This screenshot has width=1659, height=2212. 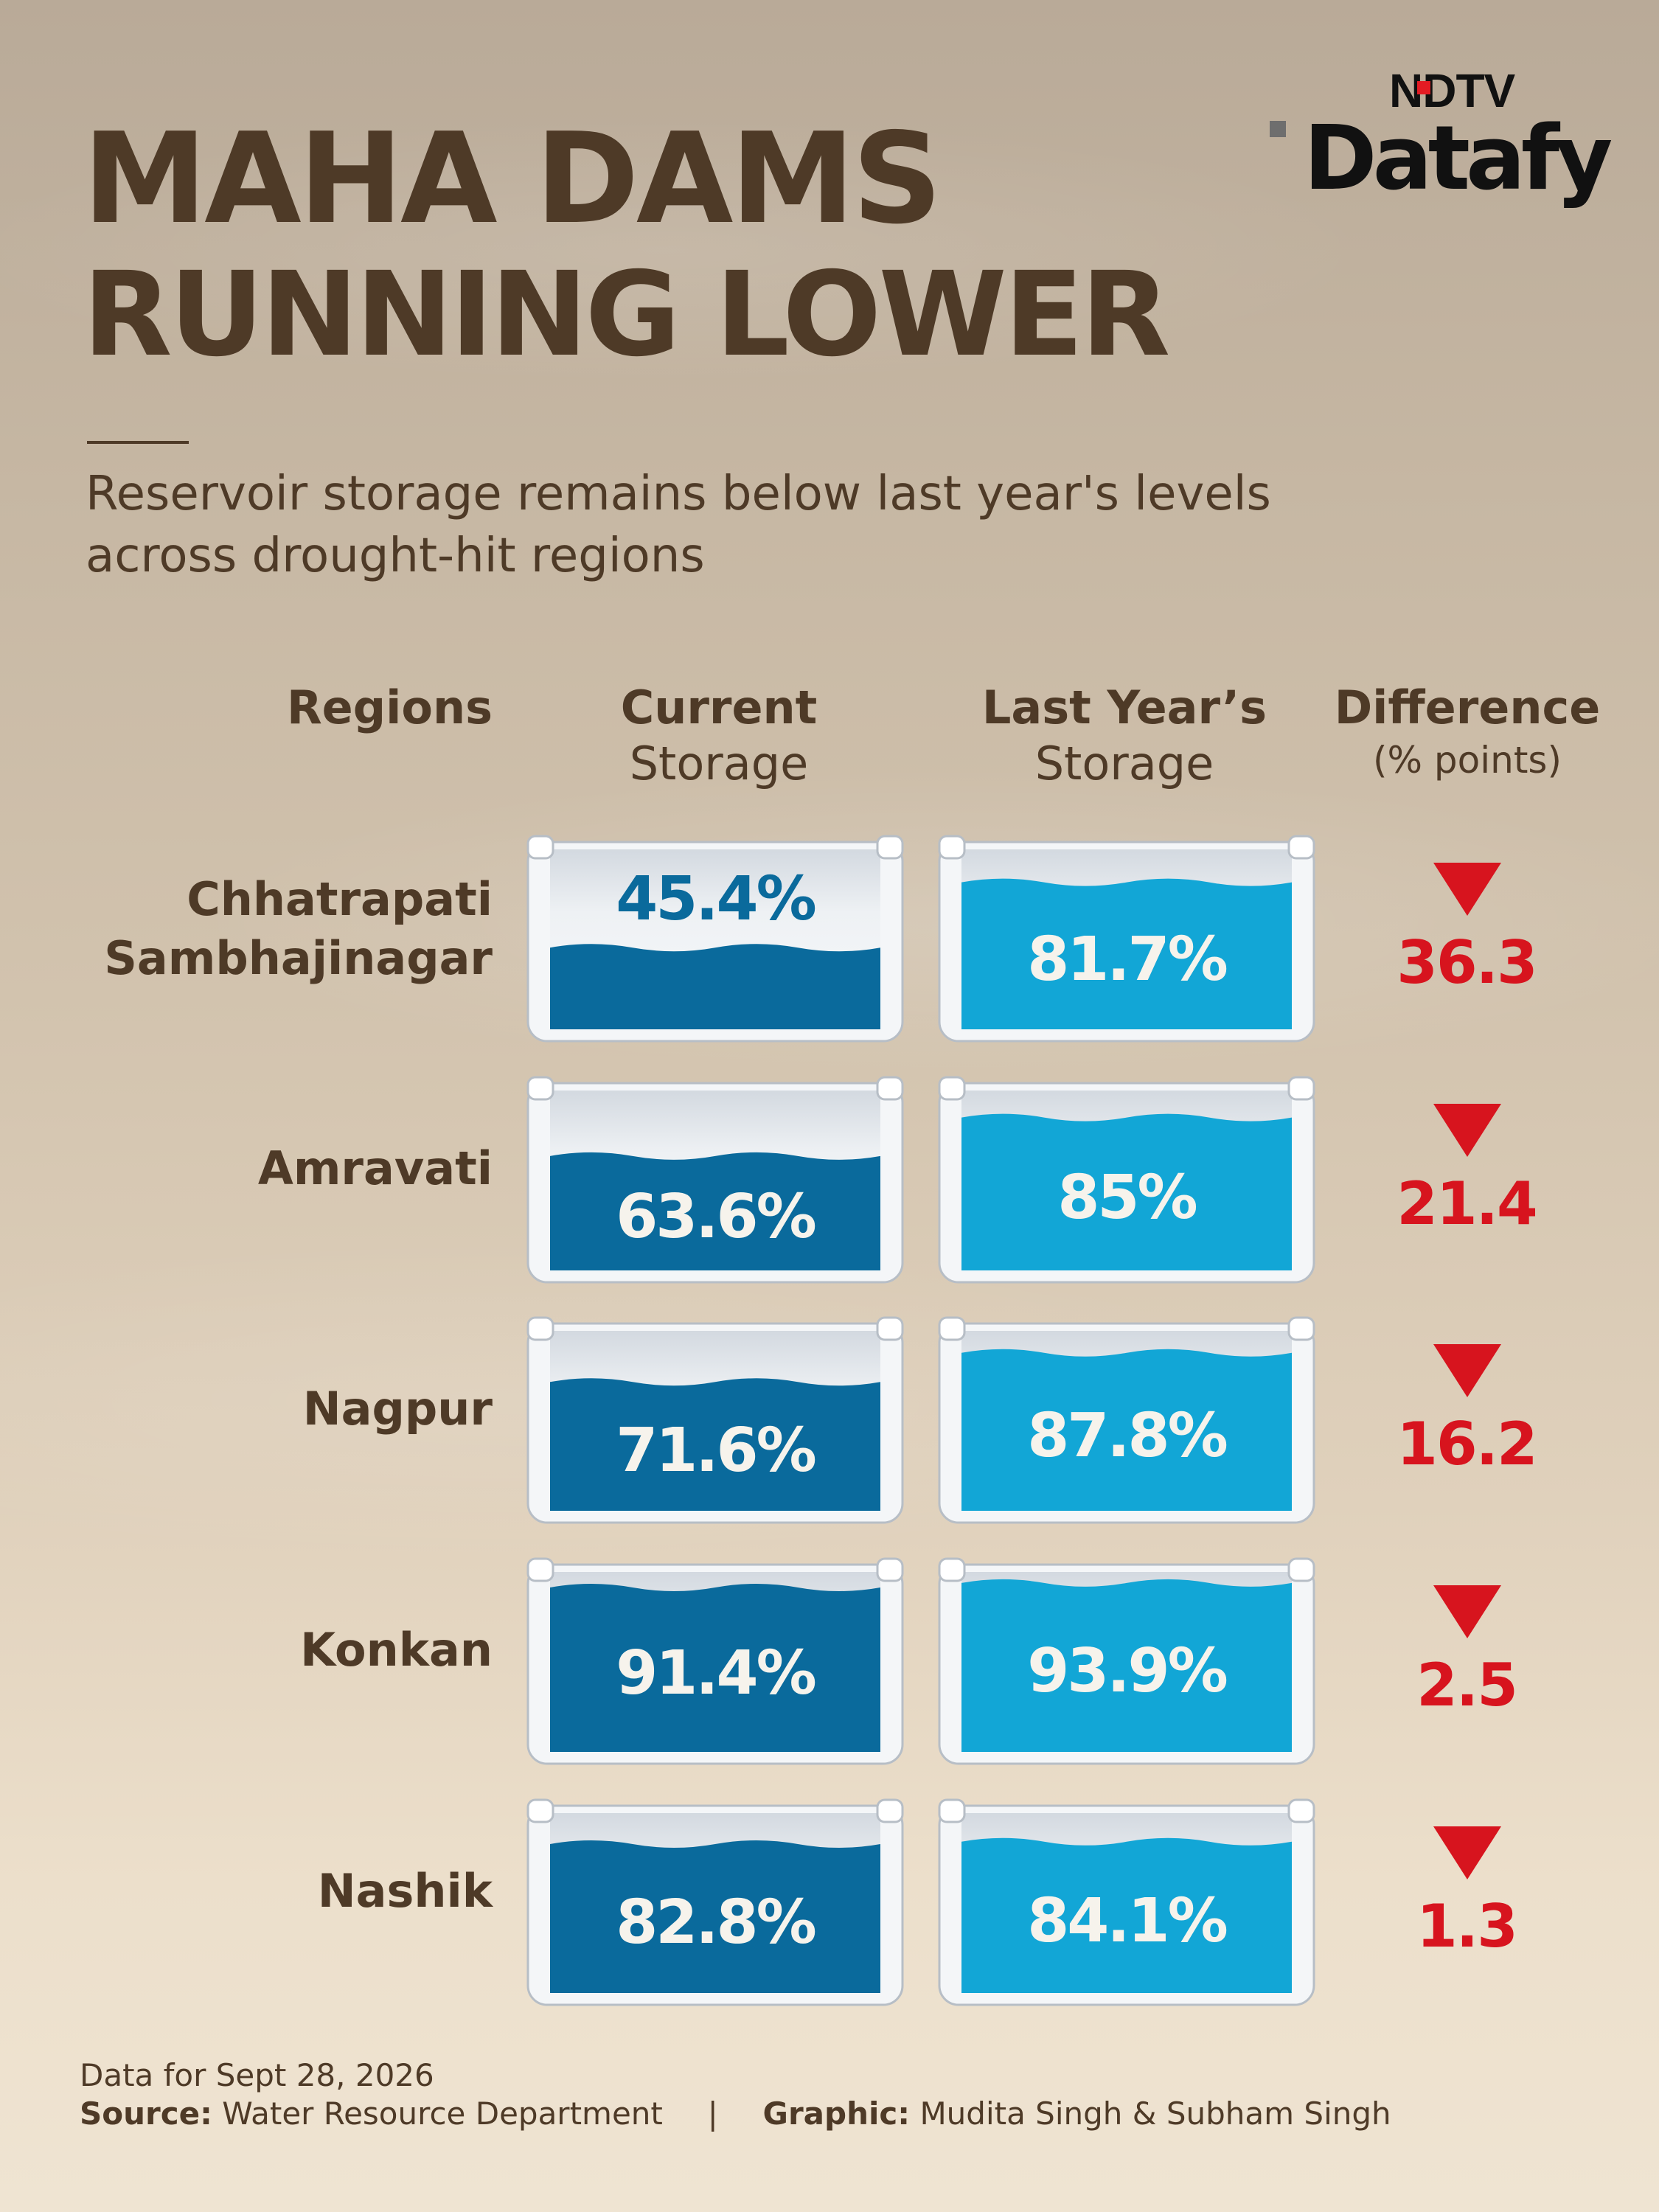 What do you see at coordinates (719, 763) in the screenshot?
I see `column-header-current-line2: Storage` at bounding box center [719, 763].